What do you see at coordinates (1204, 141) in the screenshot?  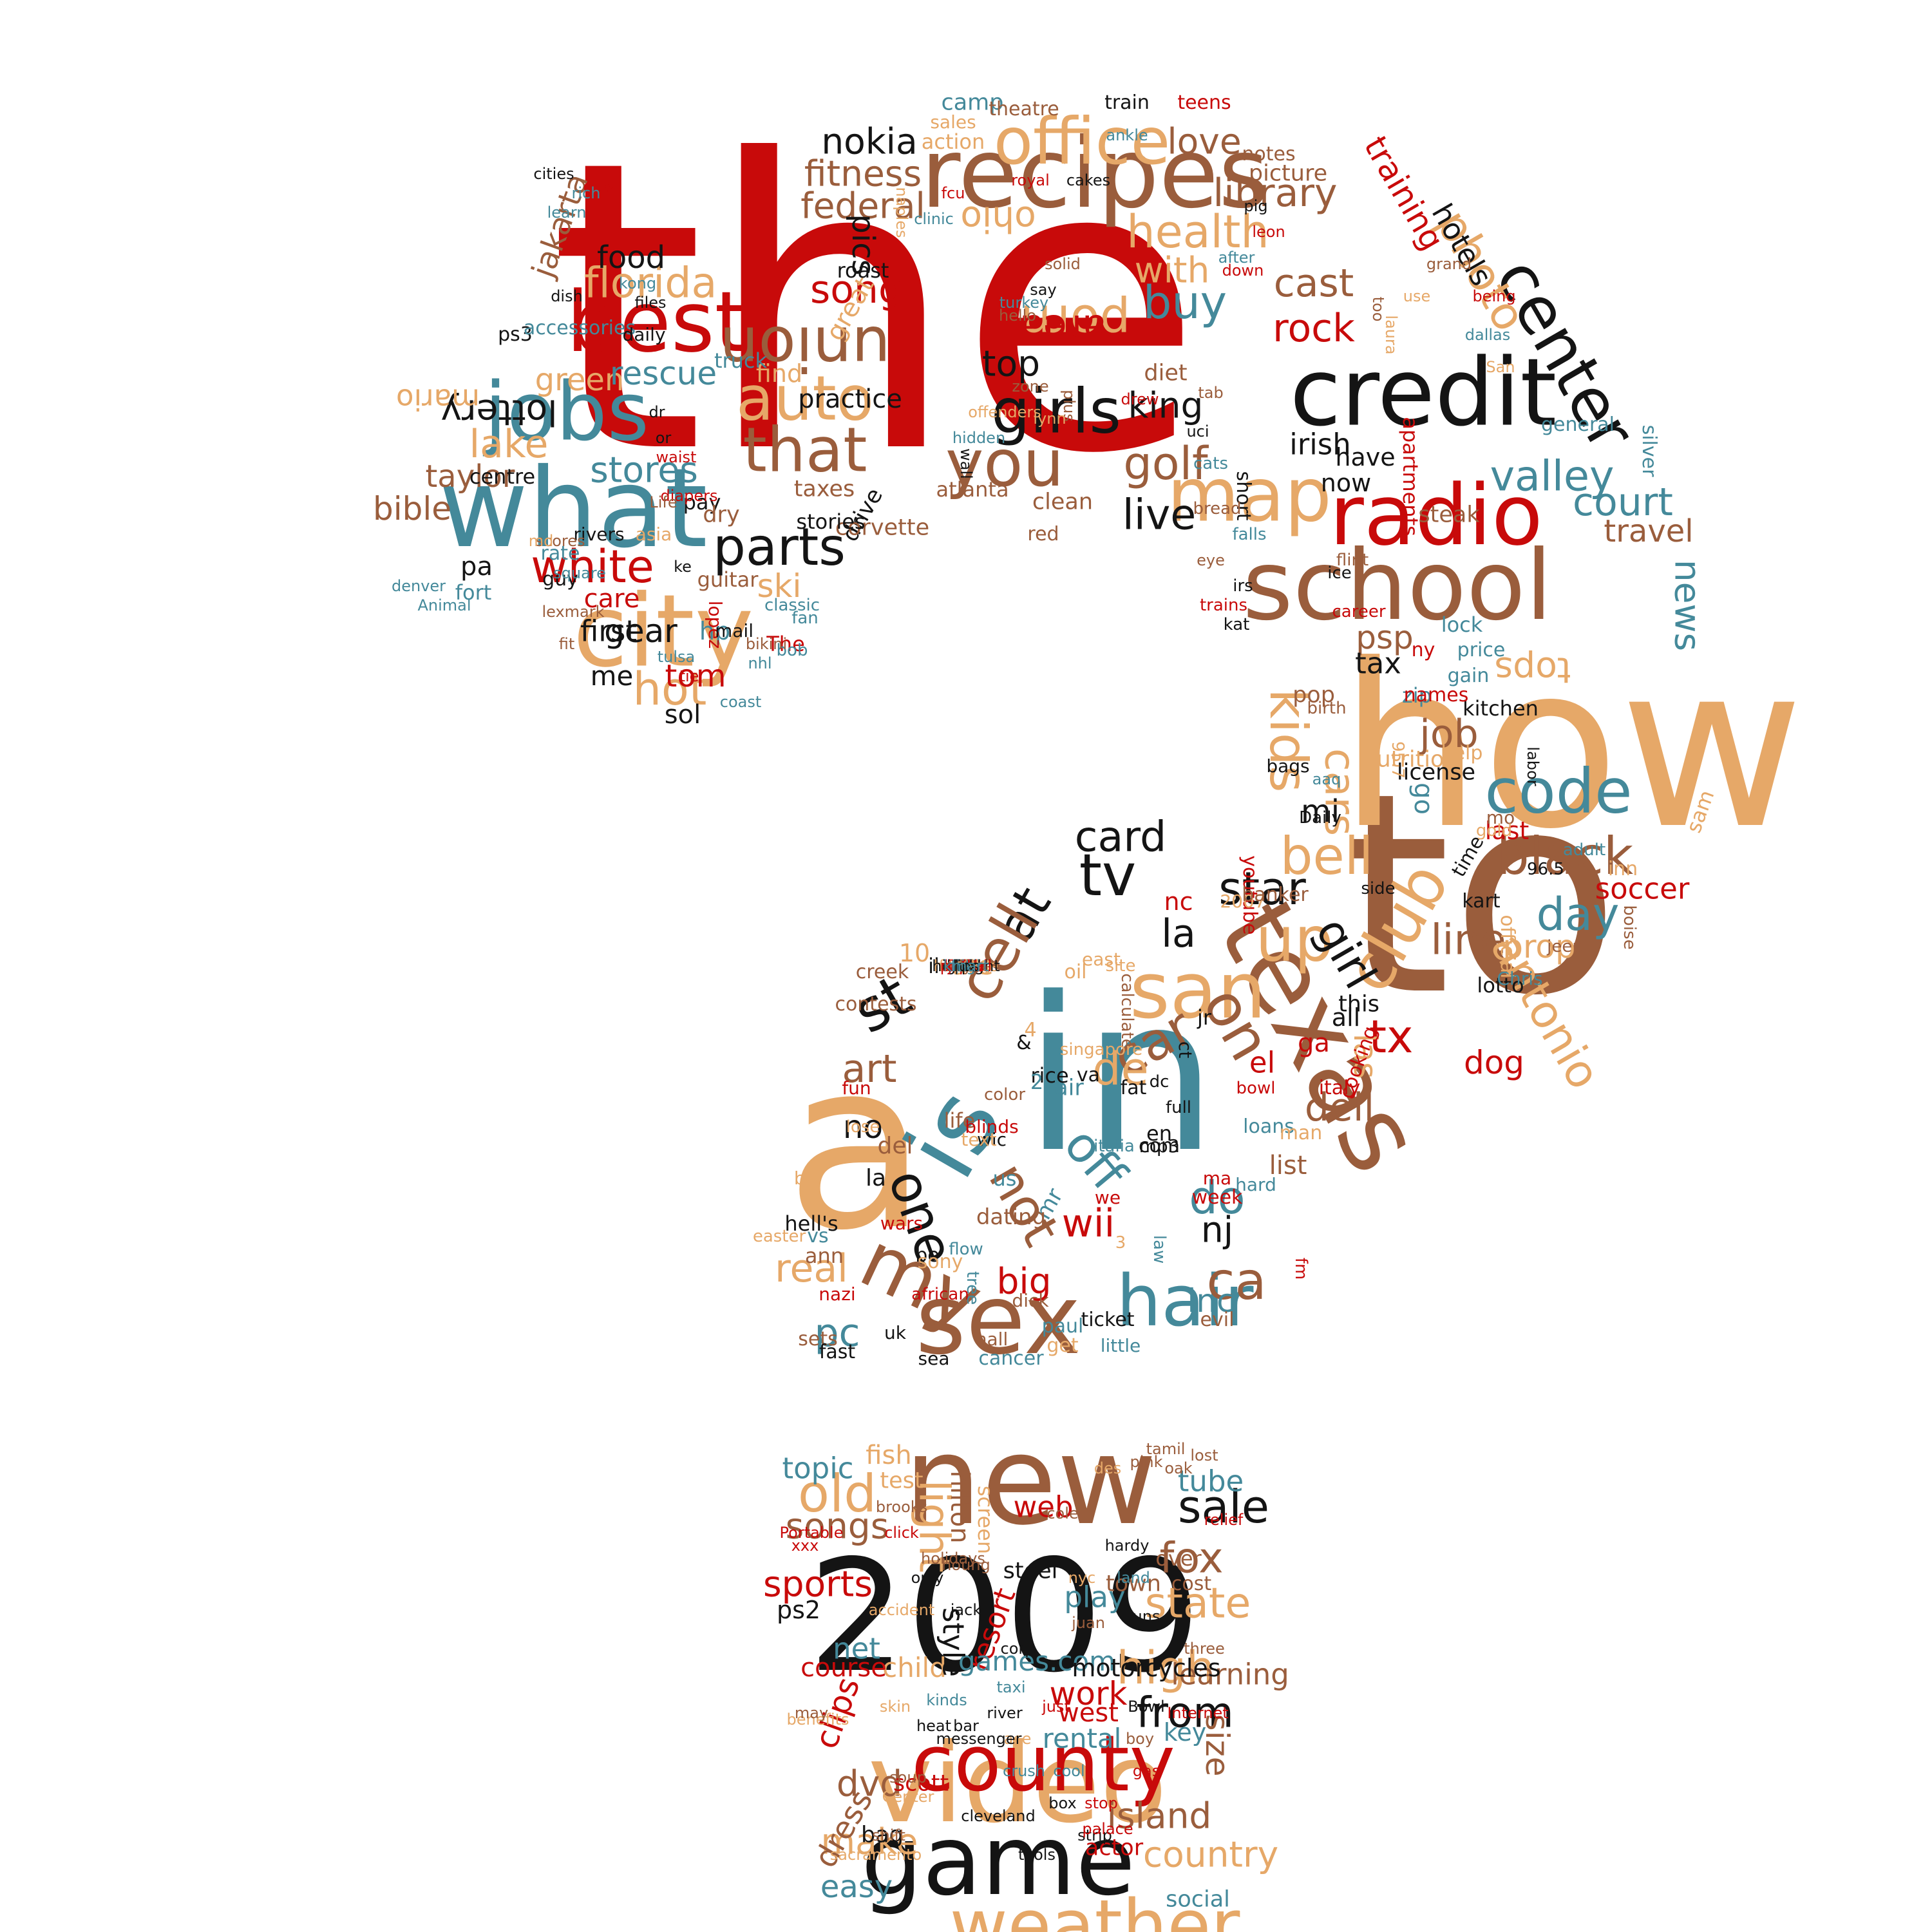 I see `cloud-word: love` at bounding box center [1204, 141].